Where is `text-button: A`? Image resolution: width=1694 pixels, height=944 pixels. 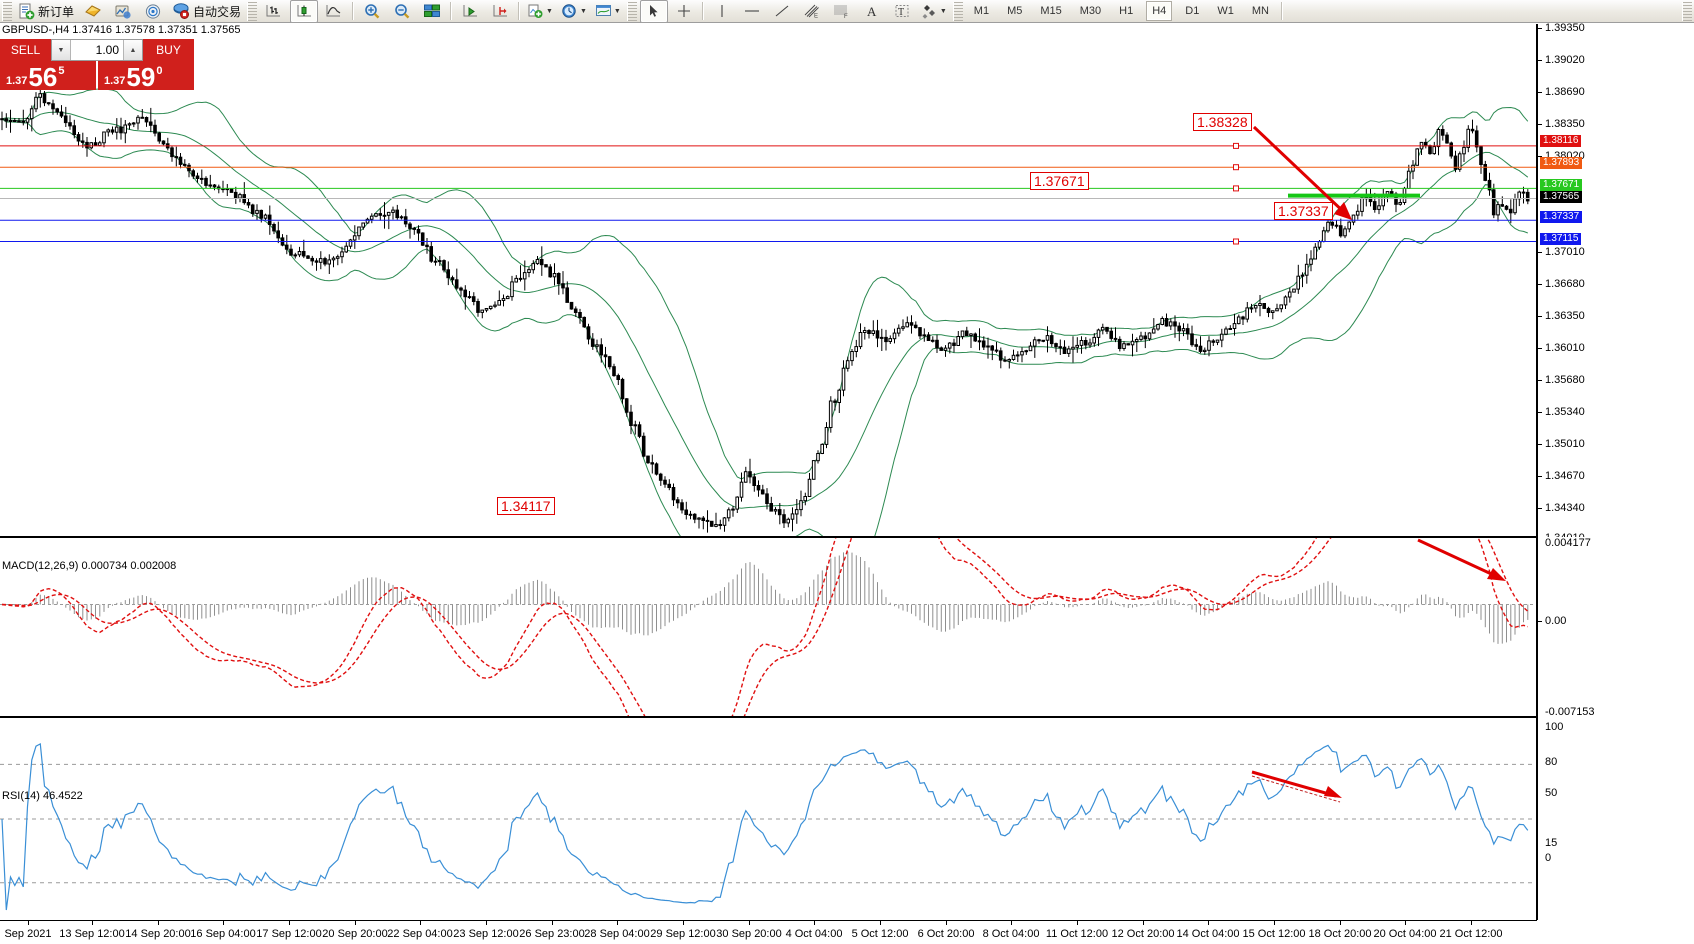 text-button: A is located at coordinates (872, 11).